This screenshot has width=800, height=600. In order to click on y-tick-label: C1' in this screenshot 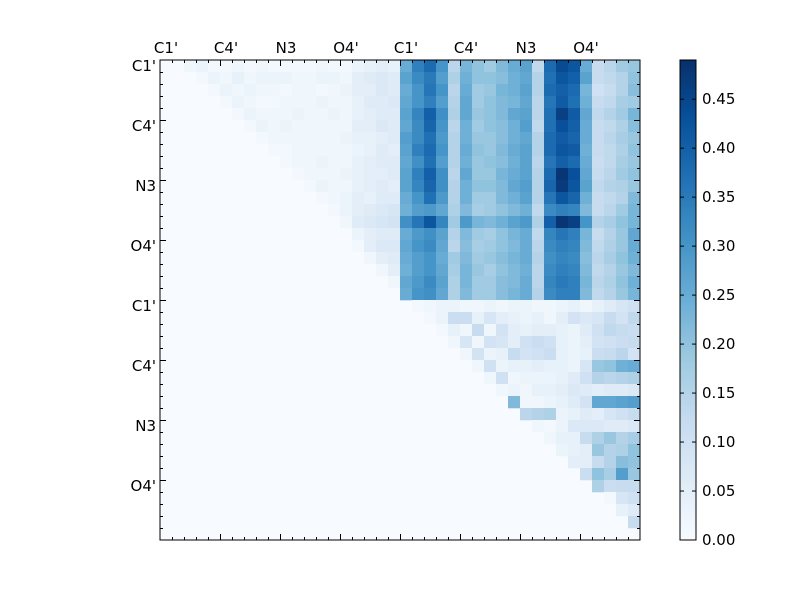, I will do `click(144, 306)`.